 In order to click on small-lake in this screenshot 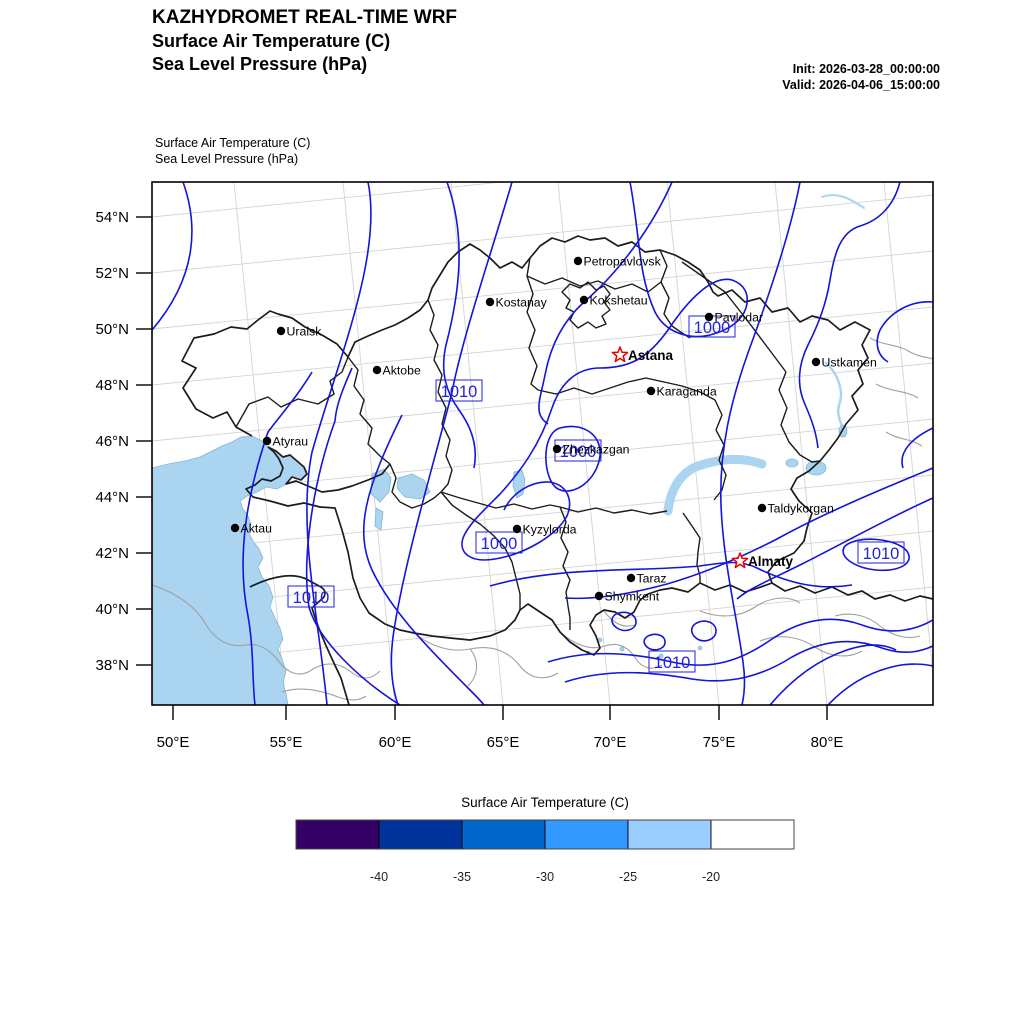, I will do `click(379, 519)`.